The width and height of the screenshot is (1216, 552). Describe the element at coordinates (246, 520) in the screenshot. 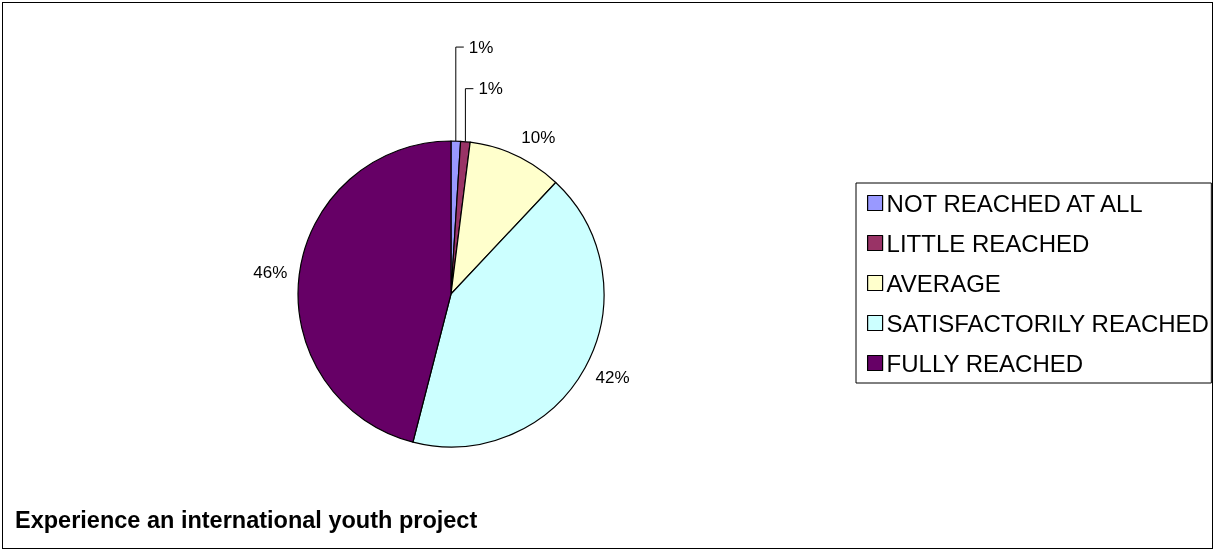

I see `text: Experience an international youth project` at that location.